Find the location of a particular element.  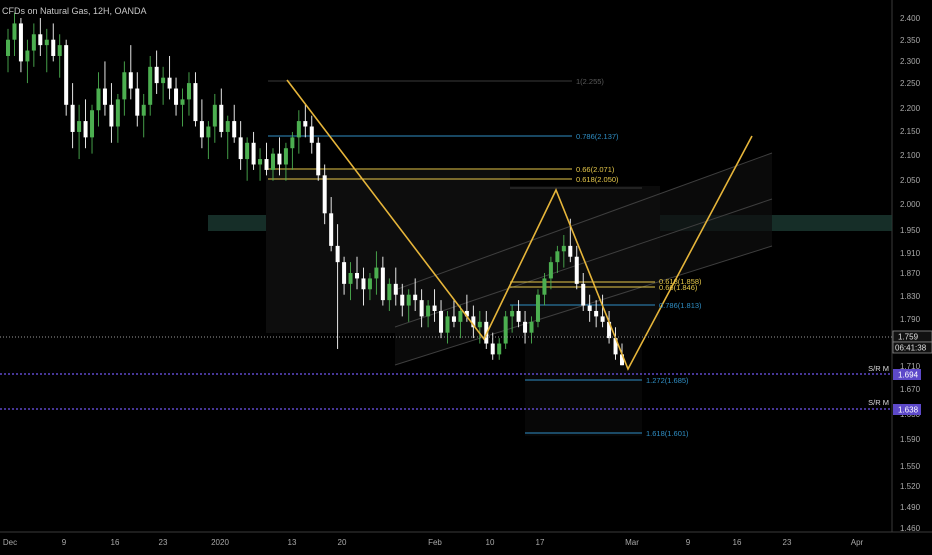

chart-title: CFDs on Natural Gas, 12H, OANDA is located at coordinates (74, 11).